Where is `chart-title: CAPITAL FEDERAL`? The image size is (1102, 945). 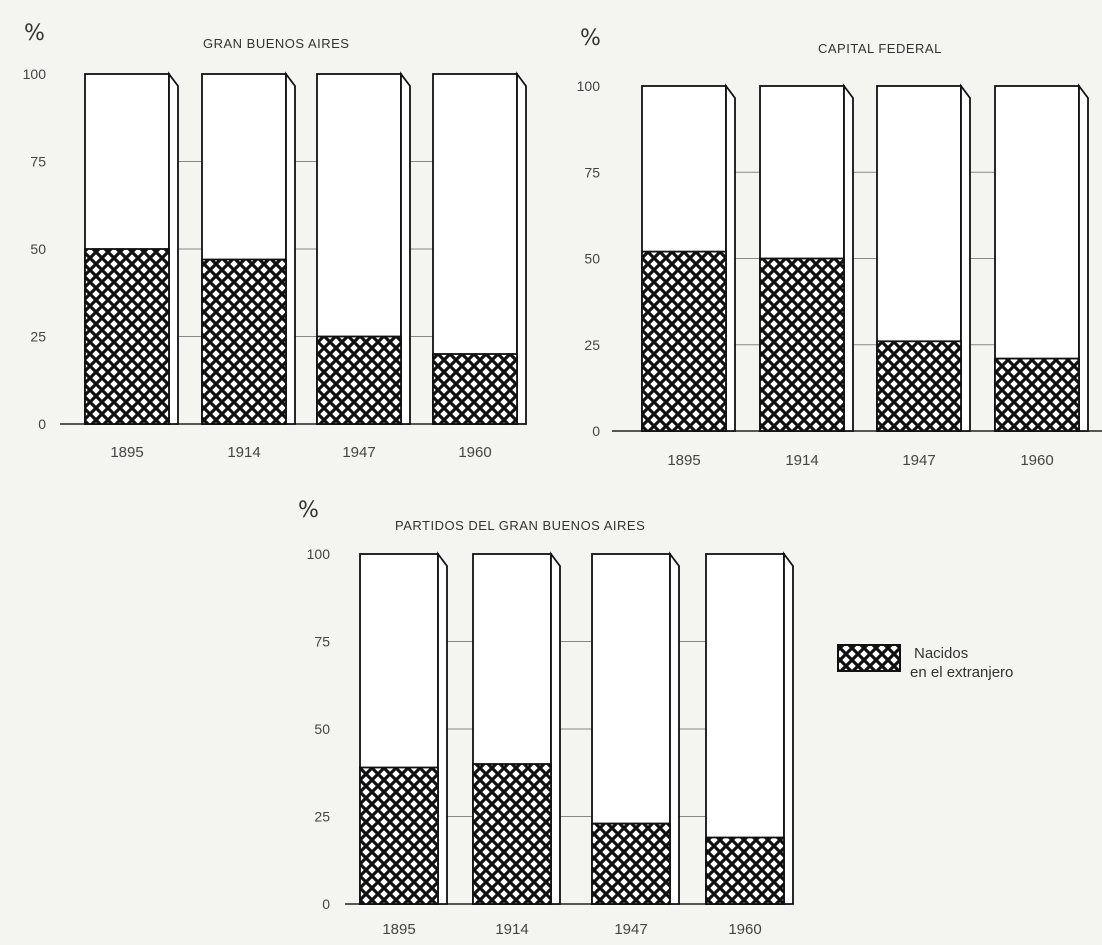
chart-title: CAPITAL FEDERAL is located at coordinates (880, 48).